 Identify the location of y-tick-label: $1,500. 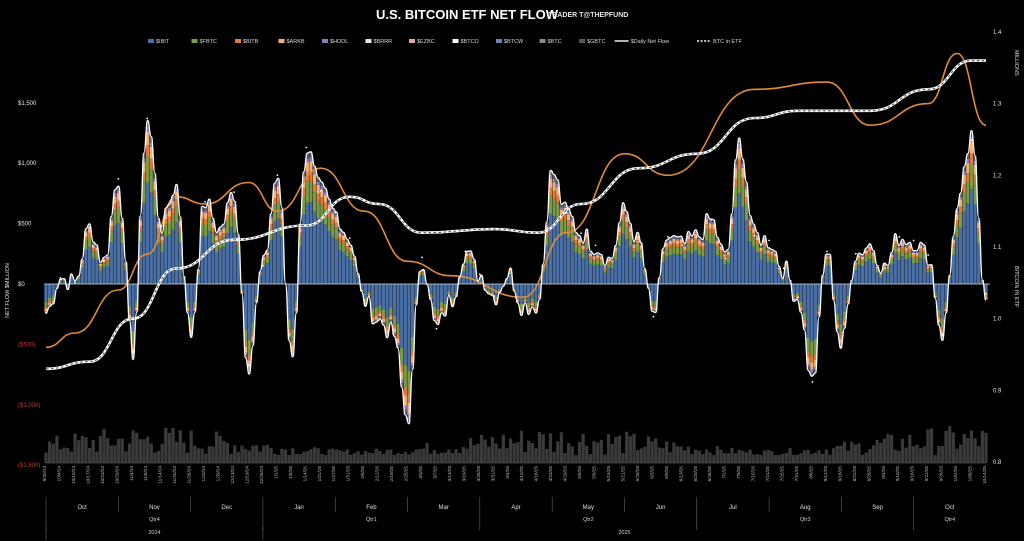
(27, 104).